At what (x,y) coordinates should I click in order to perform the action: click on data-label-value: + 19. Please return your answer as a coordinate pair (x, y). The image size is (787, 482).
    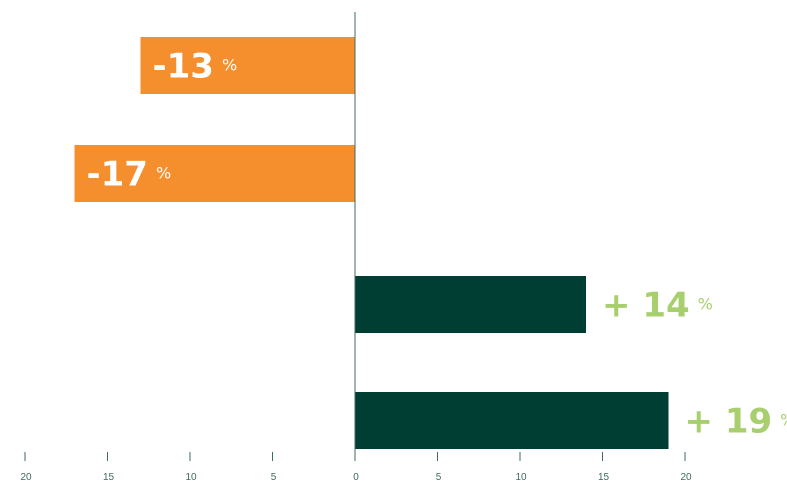
    Looking at the image, I should click on (729, 422).